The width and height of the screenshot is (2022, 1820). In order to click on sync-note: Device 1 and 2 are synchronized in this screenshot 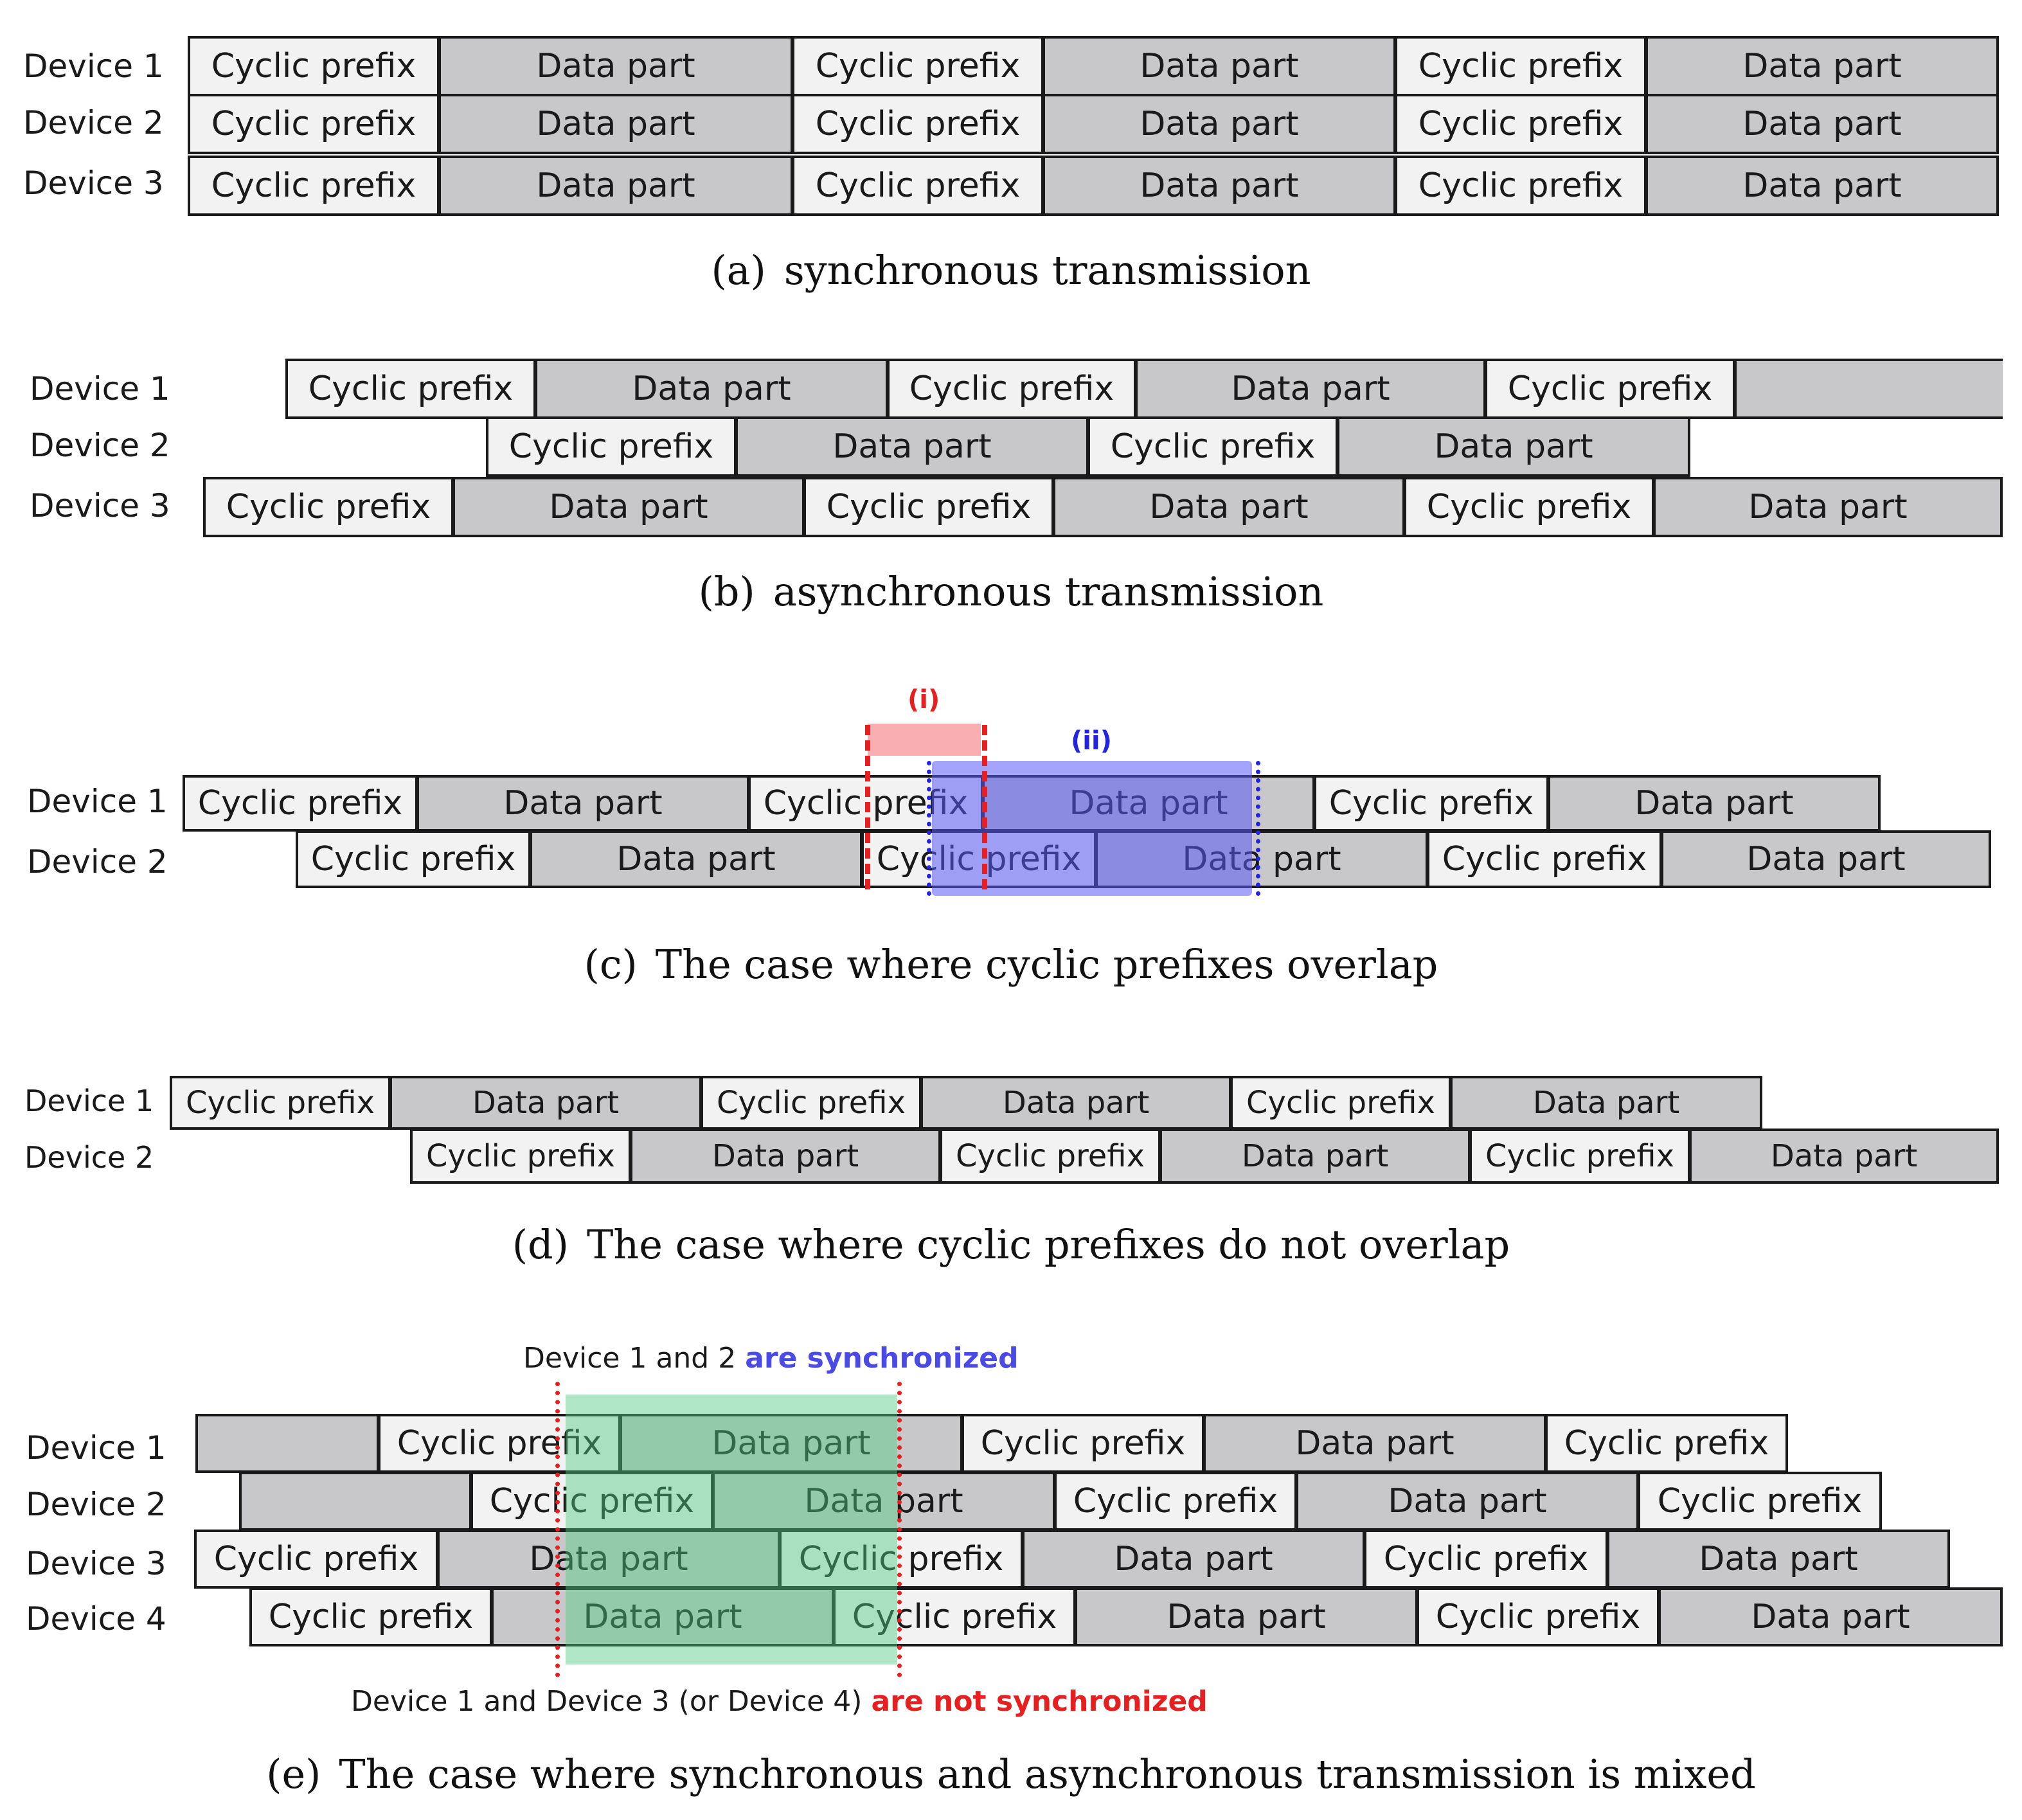, I will do `click(771, 1358)`.